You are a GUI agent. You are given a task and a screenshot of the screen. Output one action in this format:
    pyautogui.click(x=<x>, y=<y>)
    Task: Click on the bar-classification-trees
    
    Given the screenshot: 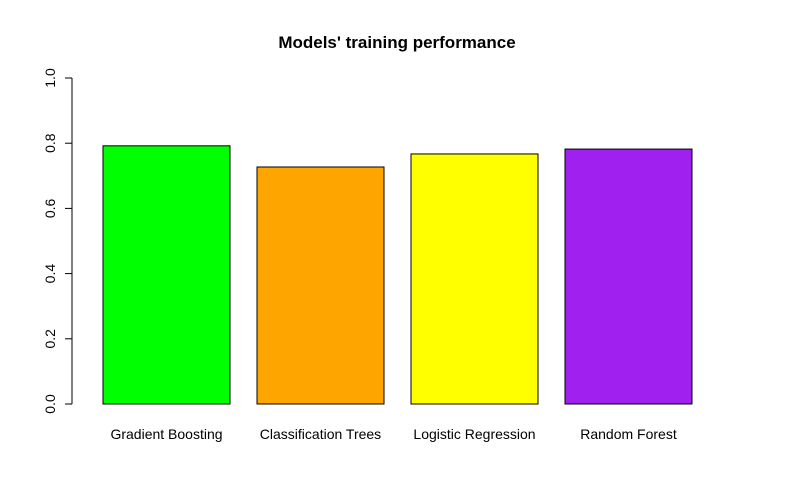 What is the action you would take?
    pyautogui.click(x=320, y=285)
    